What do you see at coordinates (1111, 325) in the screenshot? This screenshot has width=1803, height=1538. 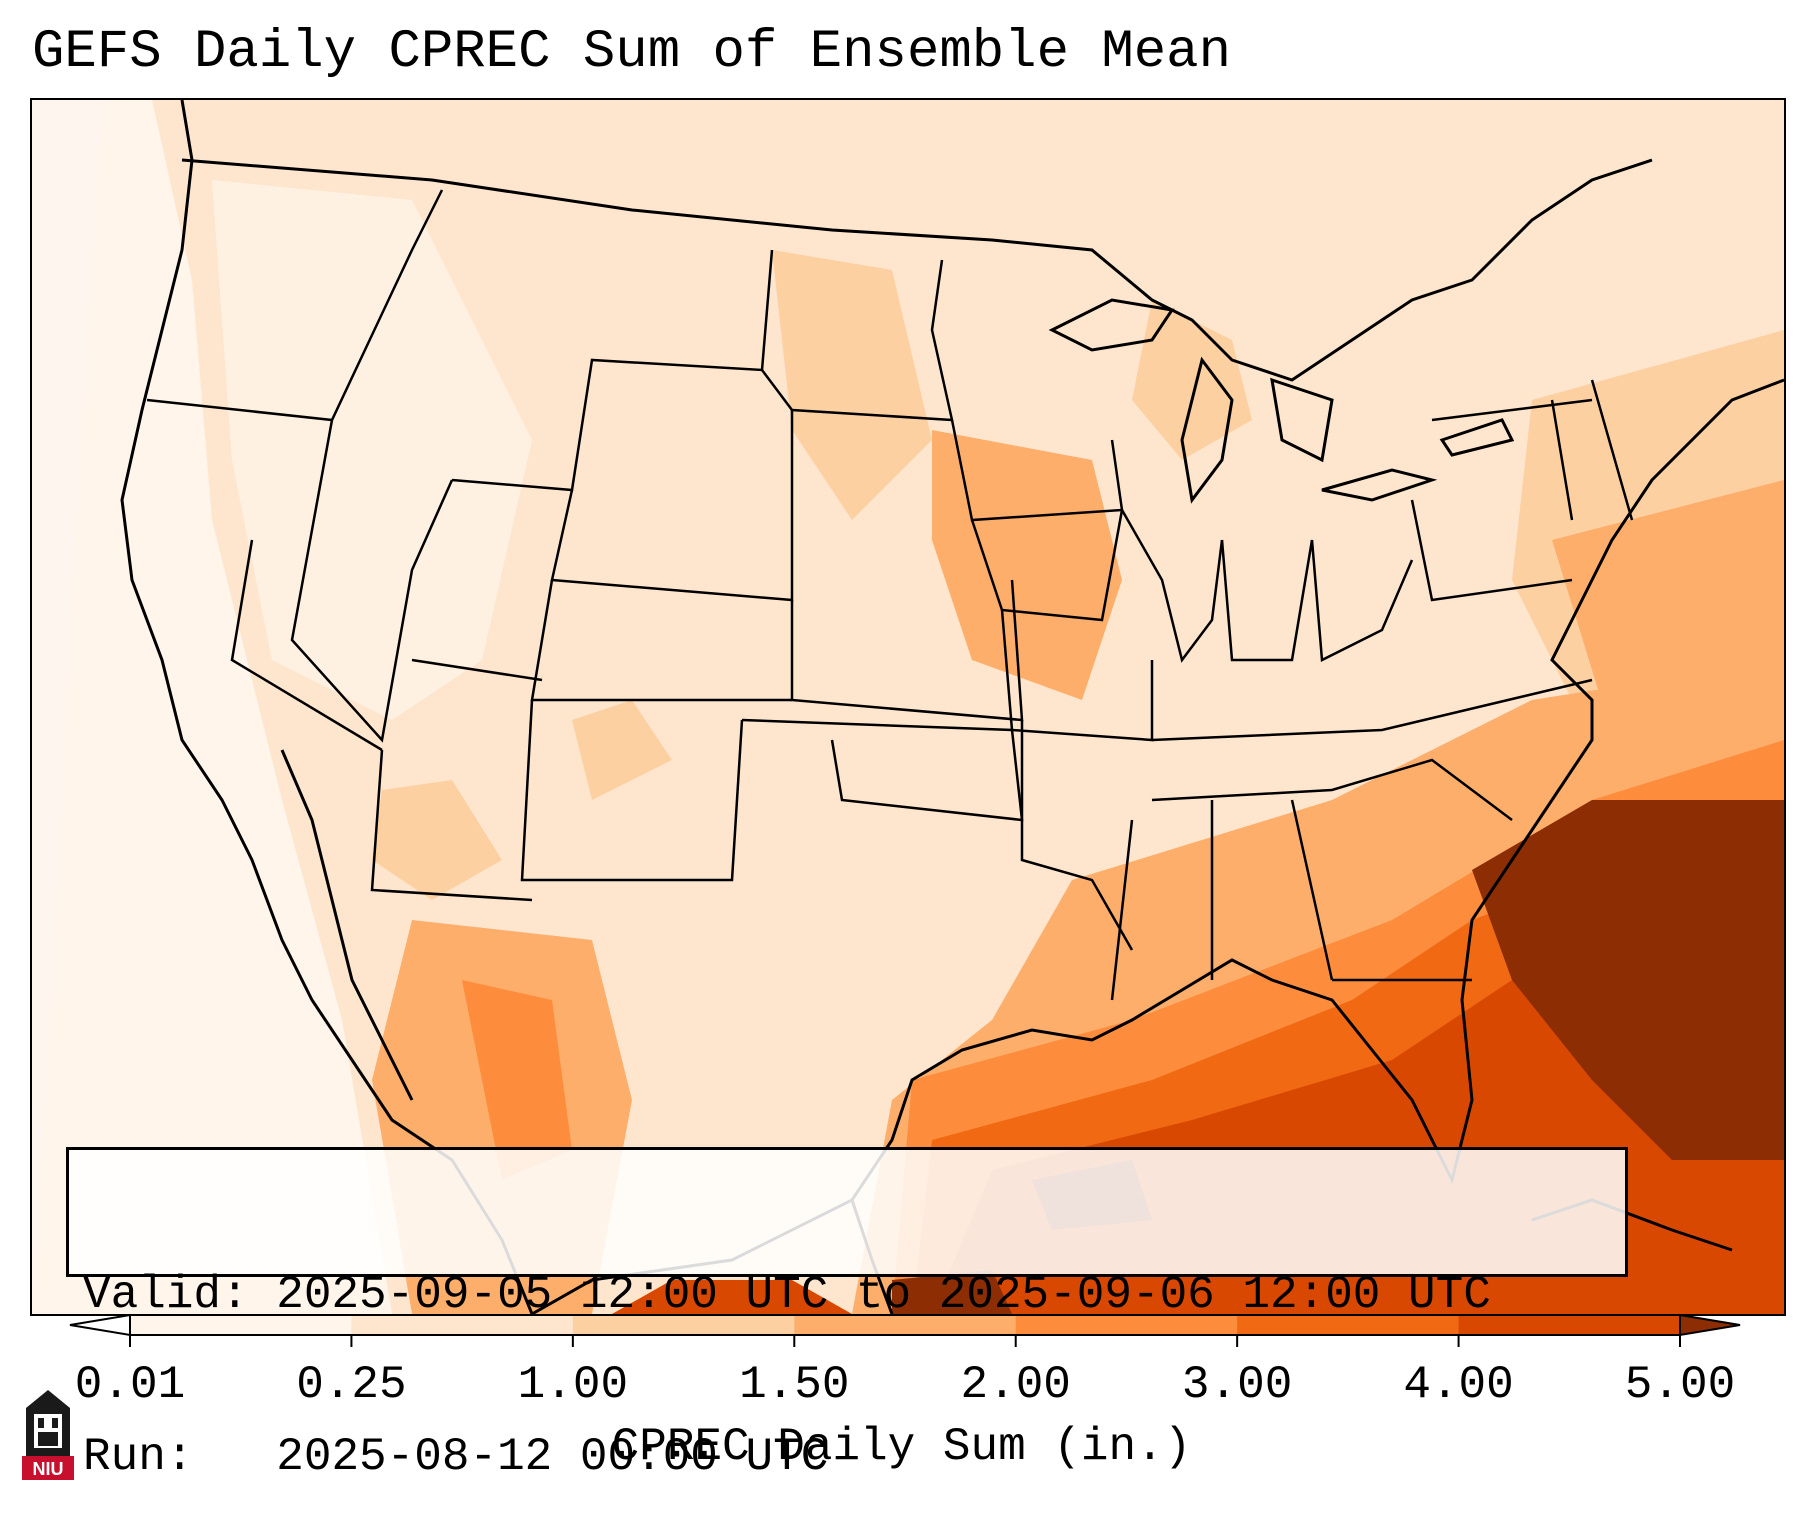 I see `lake-superior` at bounding box center [1111, 325].